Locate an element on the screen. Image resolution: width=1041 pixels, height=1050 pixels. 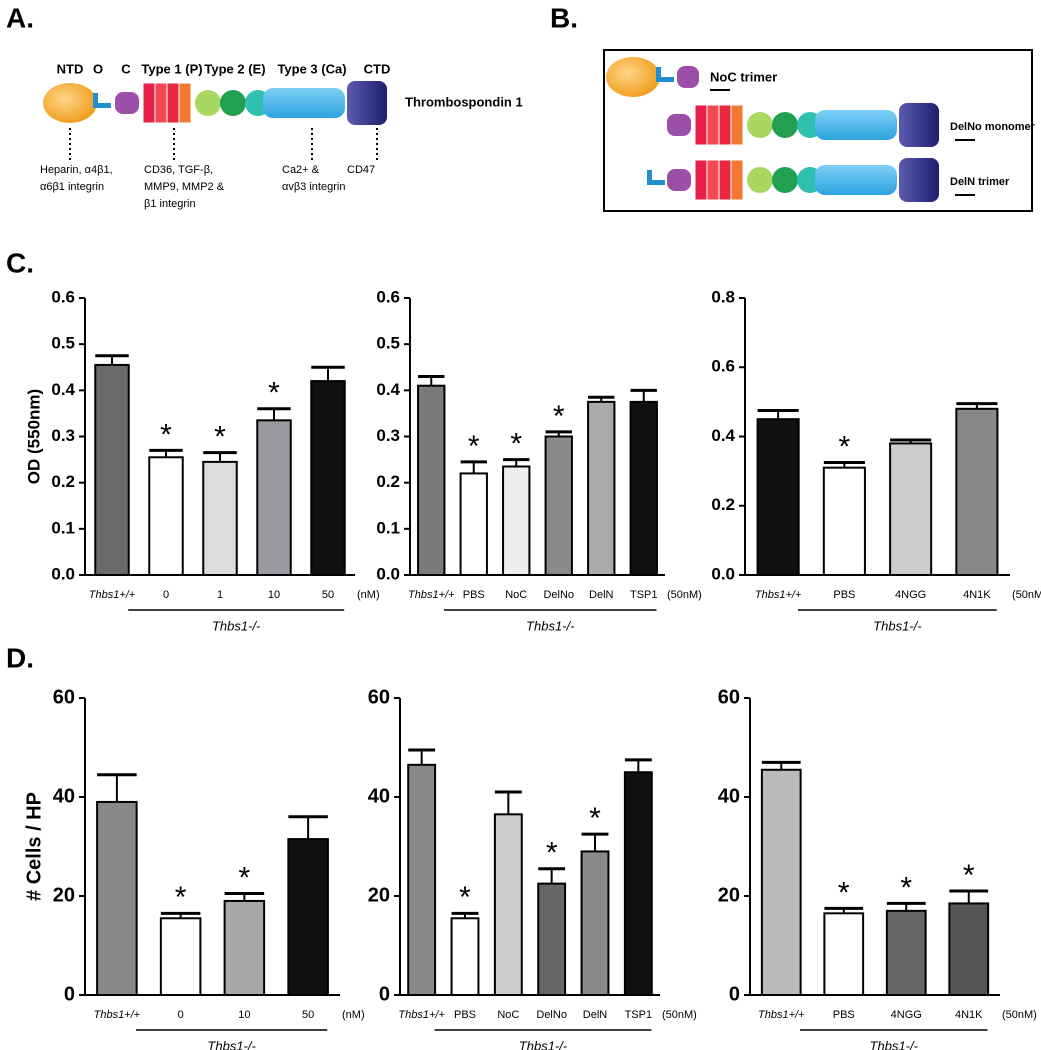
x-tick-label: DelN is located at coordinates (601, 595).